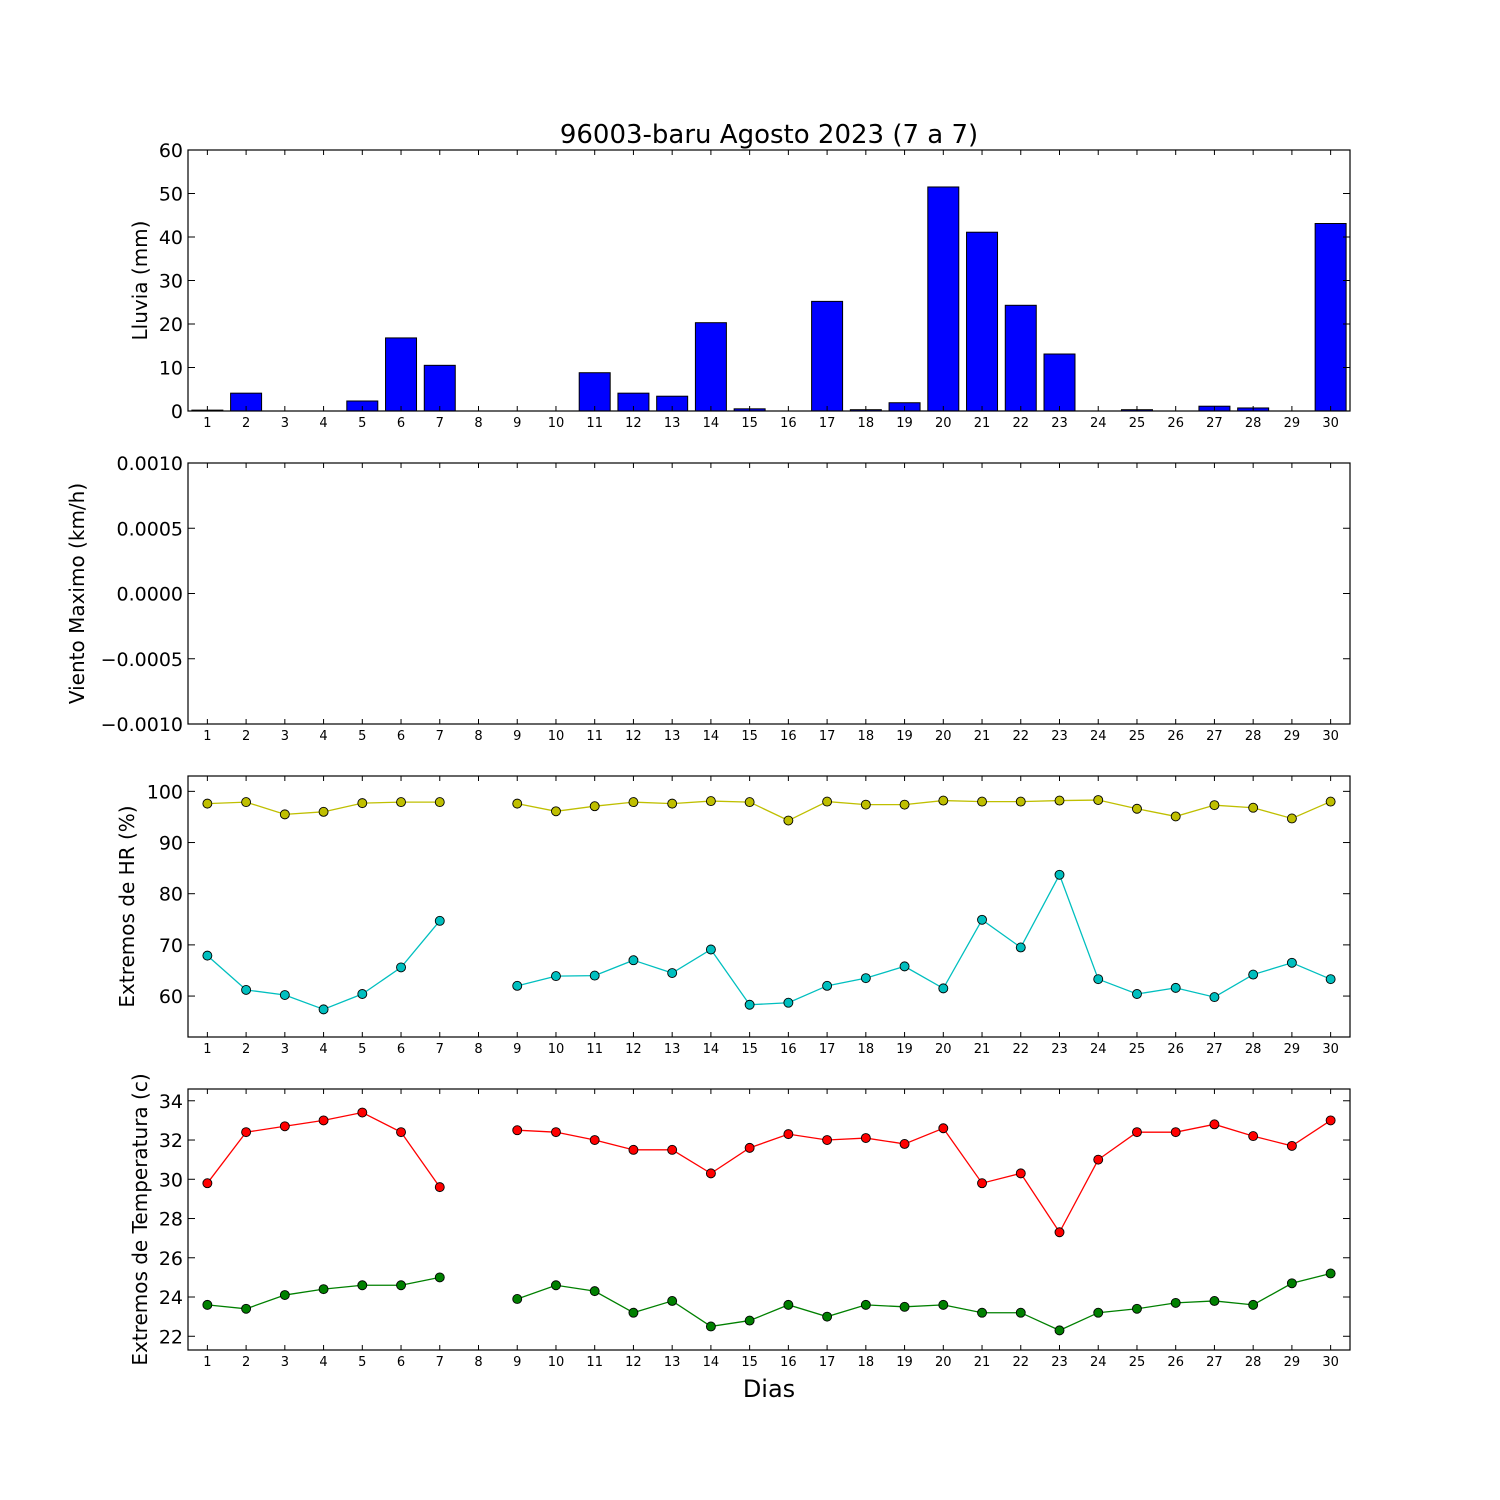 This screenshot has height=1500, width=1500. I want to click on humidity-xtick-label: 8, so click(478, 1049).